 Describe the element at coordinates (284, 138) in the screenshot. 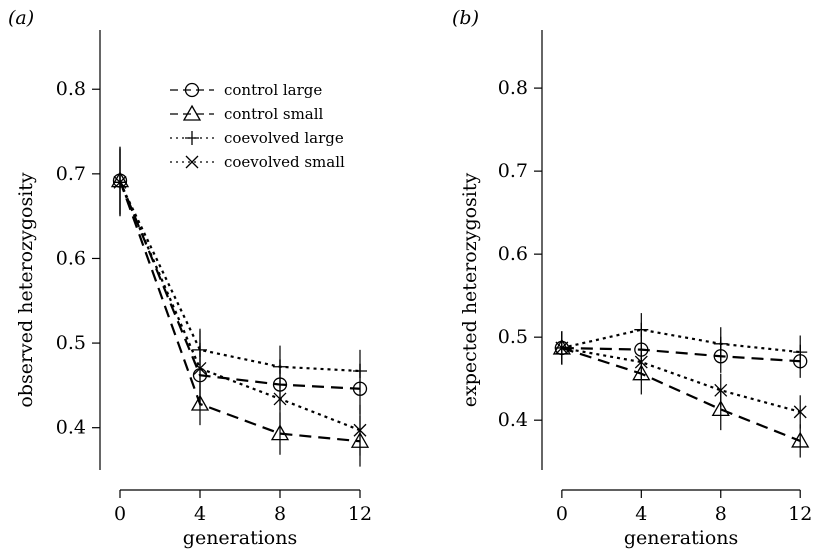

I see `legend-label: coevolved large` at that location.